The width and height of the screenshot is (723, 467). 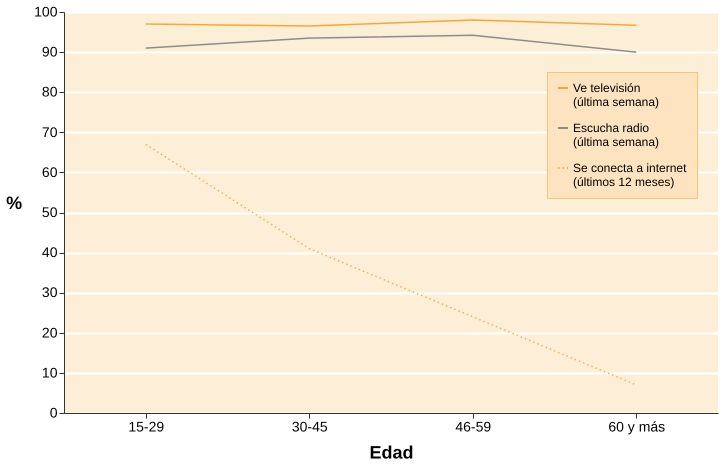 What do you see at coordinates (473, 426) in the screenshot?
I see `x-tick-label: 46-59` at bounding box center [473, 426].